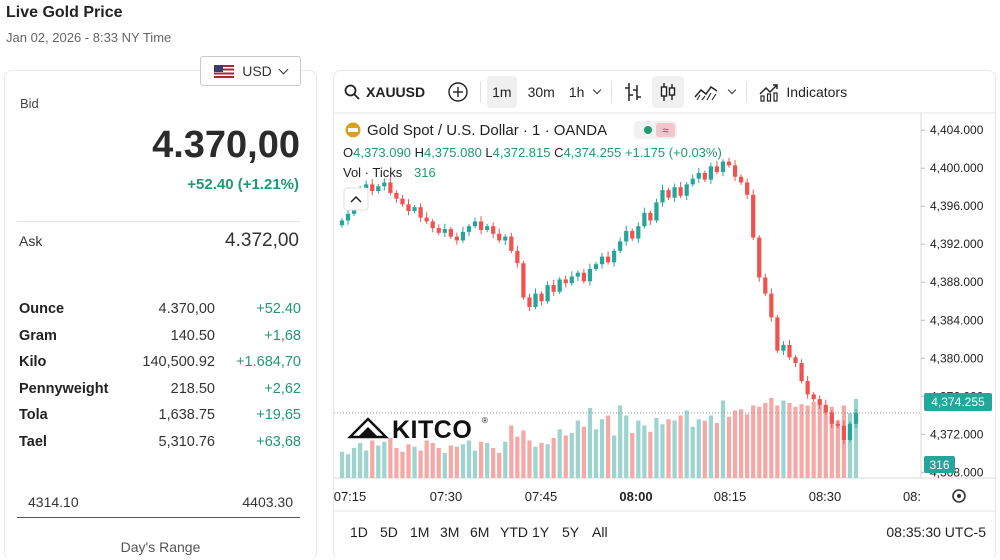  What do you see at coordinates (160, 547) in the screenshot?
I see `range-label: Day's Range` at bounding box center [160, 547].